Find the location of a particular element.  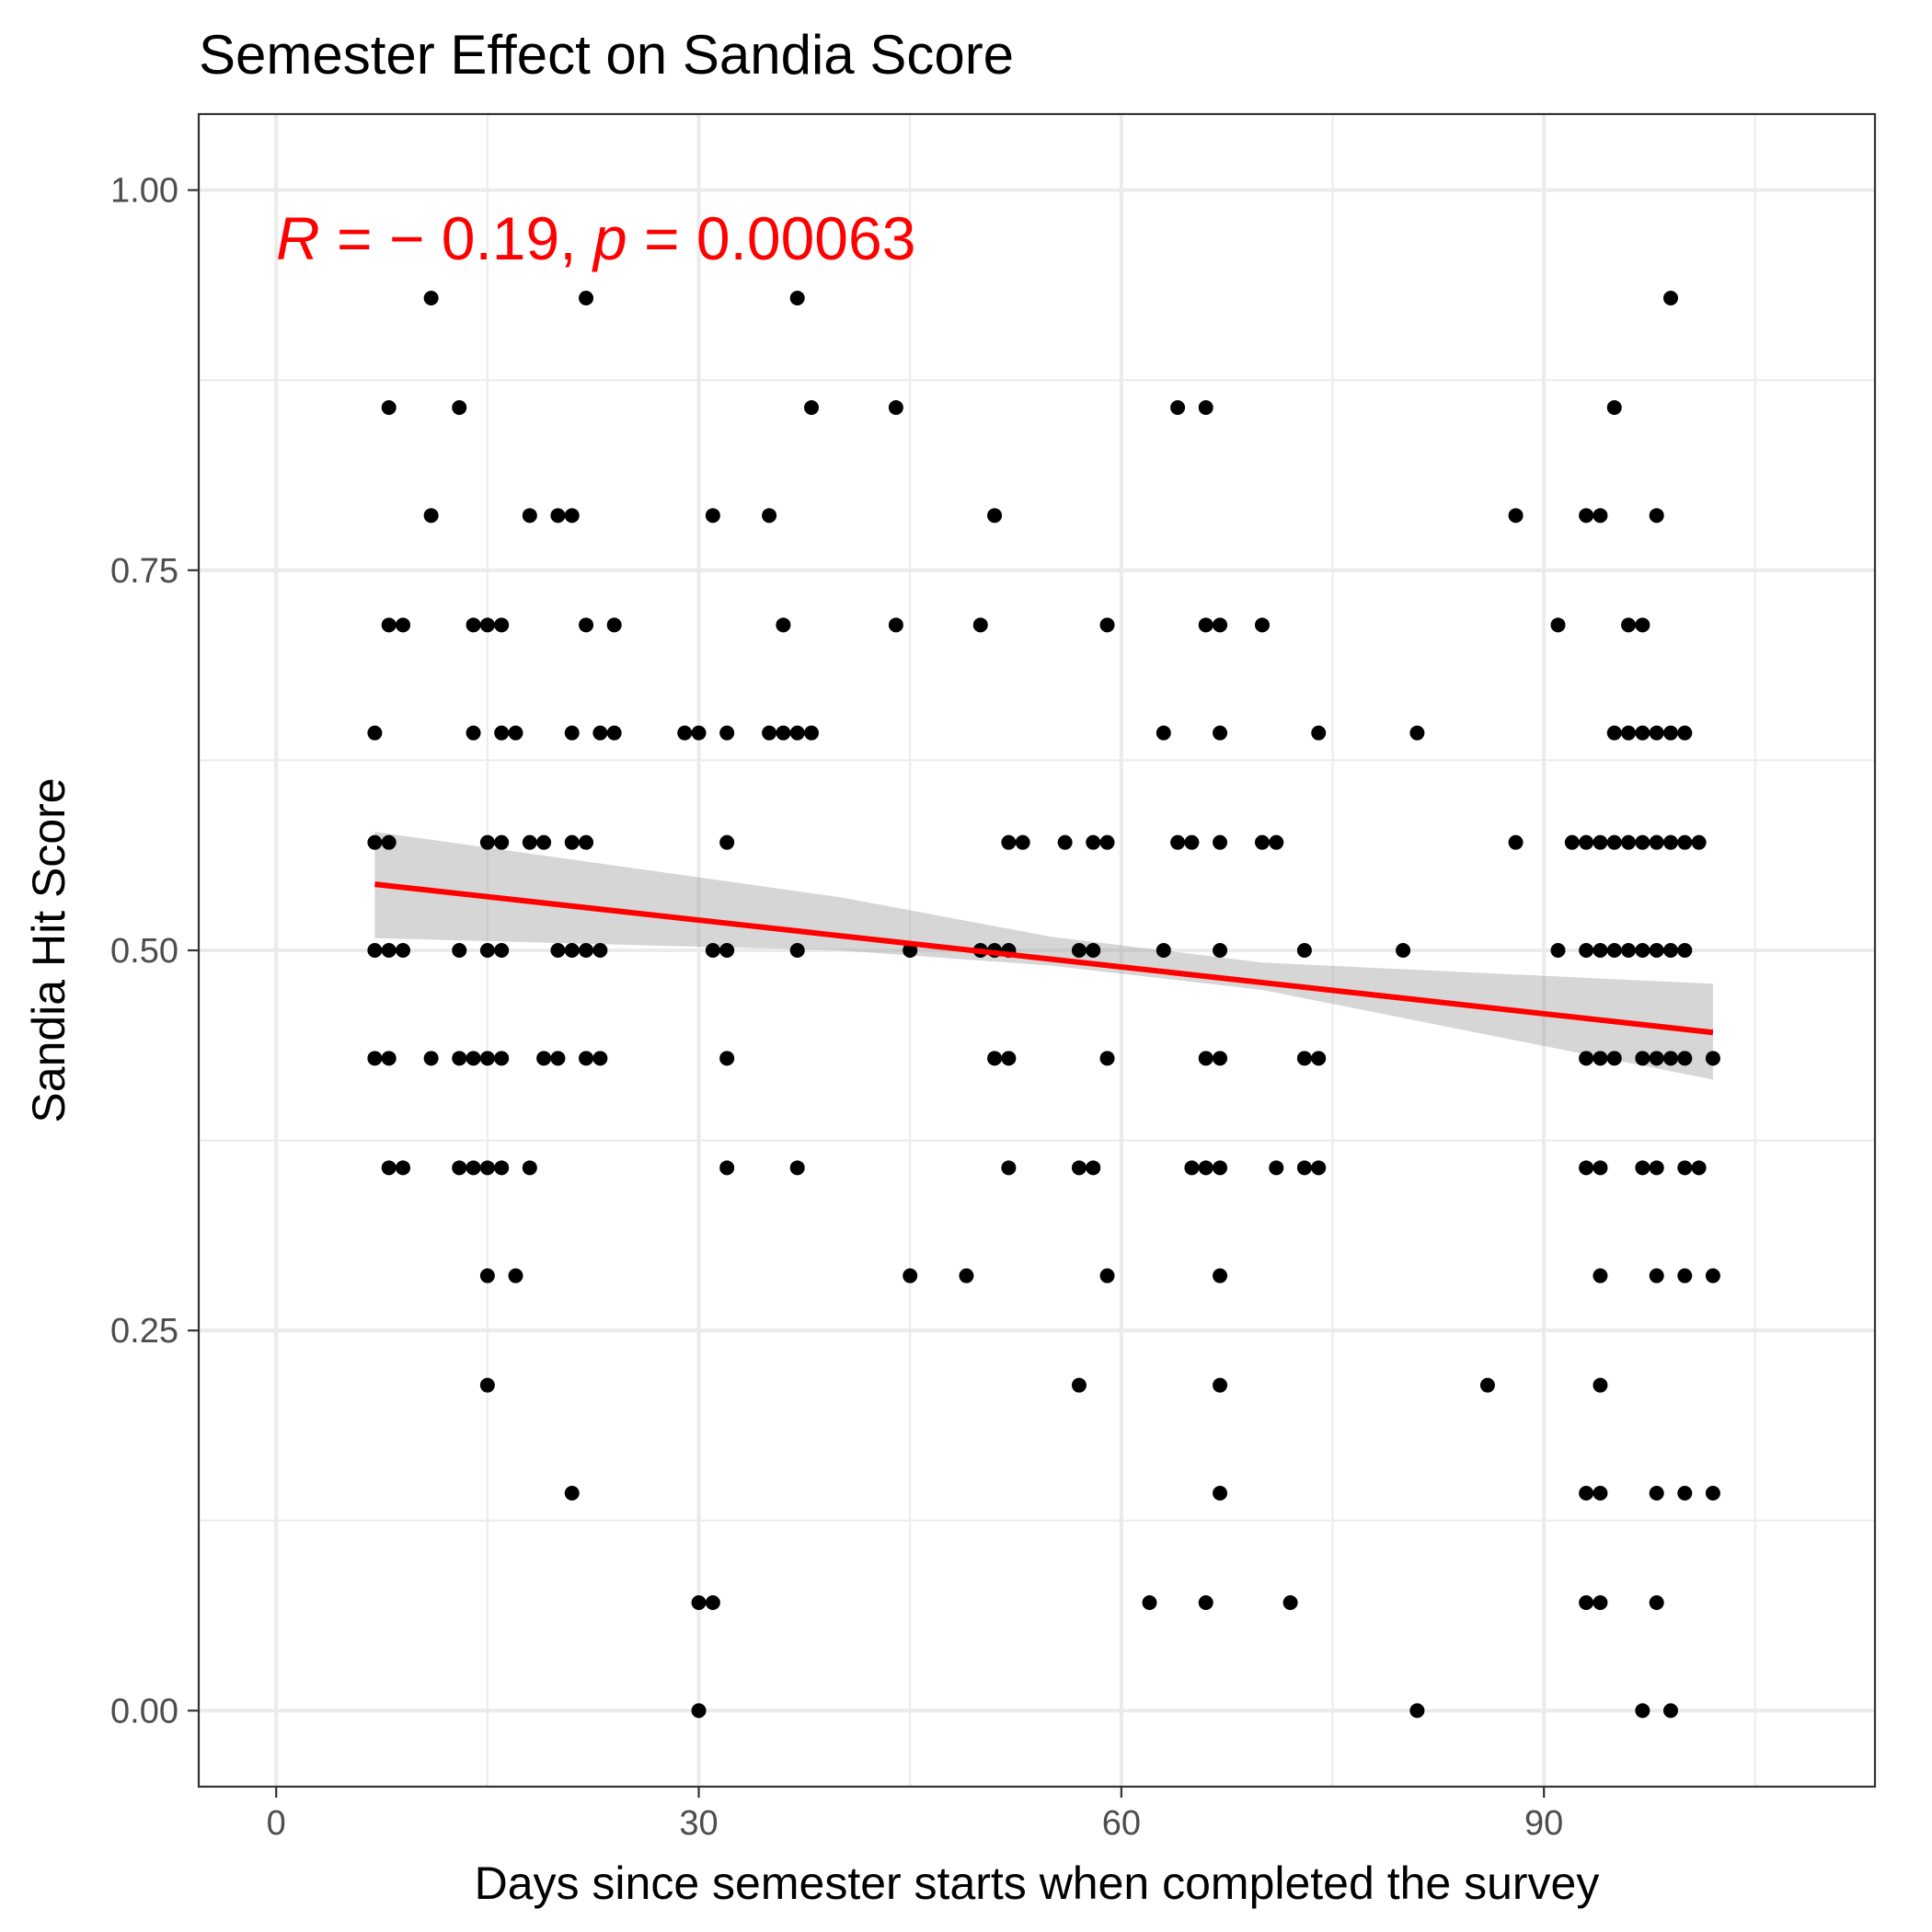

regression-line is located at coordinates (1044, 958).